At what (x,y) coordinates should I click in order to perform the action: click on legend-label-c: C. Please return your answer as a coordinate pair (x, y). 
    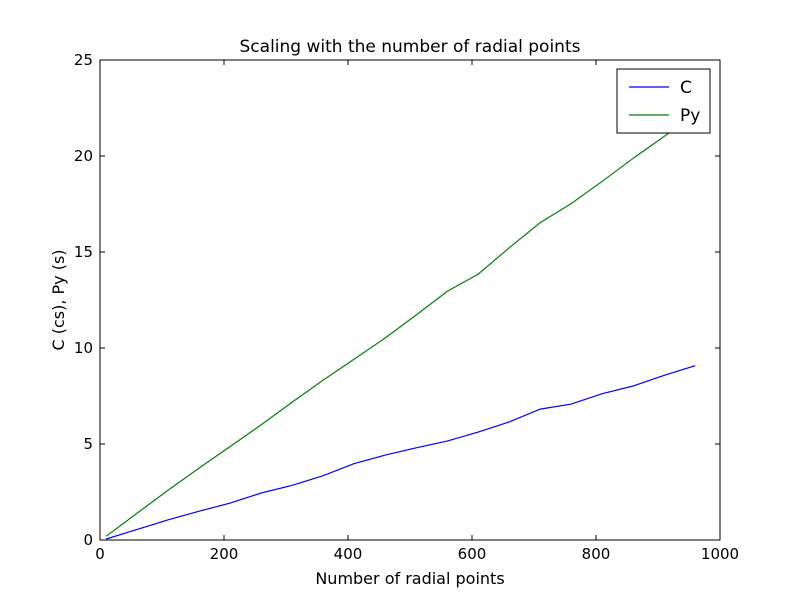
    Looking at the image, I should click on (686, 88).